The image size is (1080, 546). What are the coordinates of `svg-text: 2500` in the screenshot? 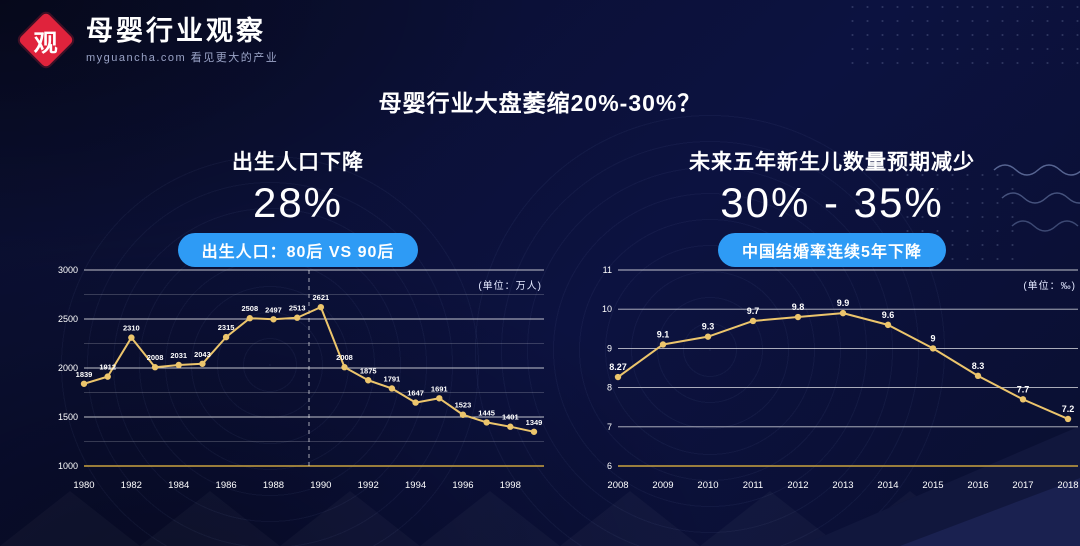 It's located at (68, 319).